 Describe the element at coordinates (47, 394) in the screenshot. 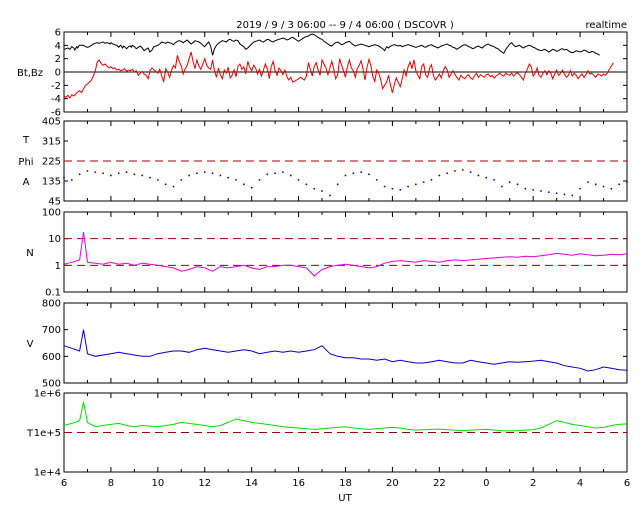

I see `y-tick-label: 1e+6` at that location.